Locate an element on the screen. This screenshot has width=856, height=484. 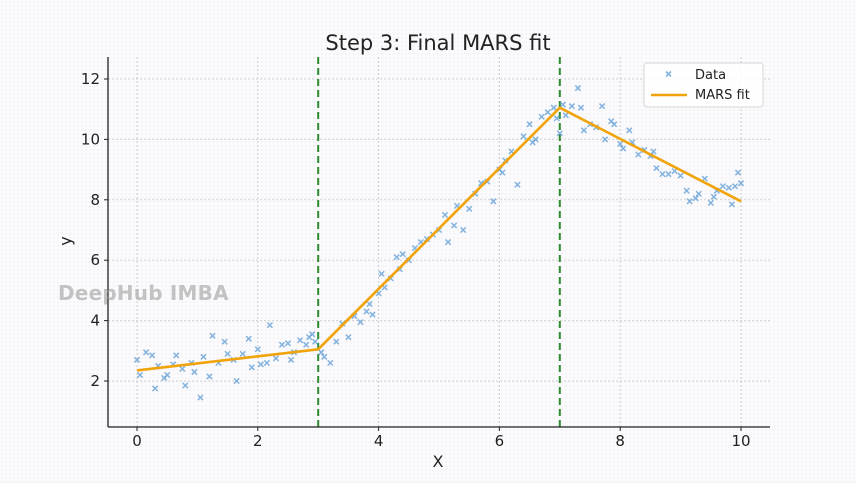
x-tick-label: 8 is located at coordinates (620, 441).